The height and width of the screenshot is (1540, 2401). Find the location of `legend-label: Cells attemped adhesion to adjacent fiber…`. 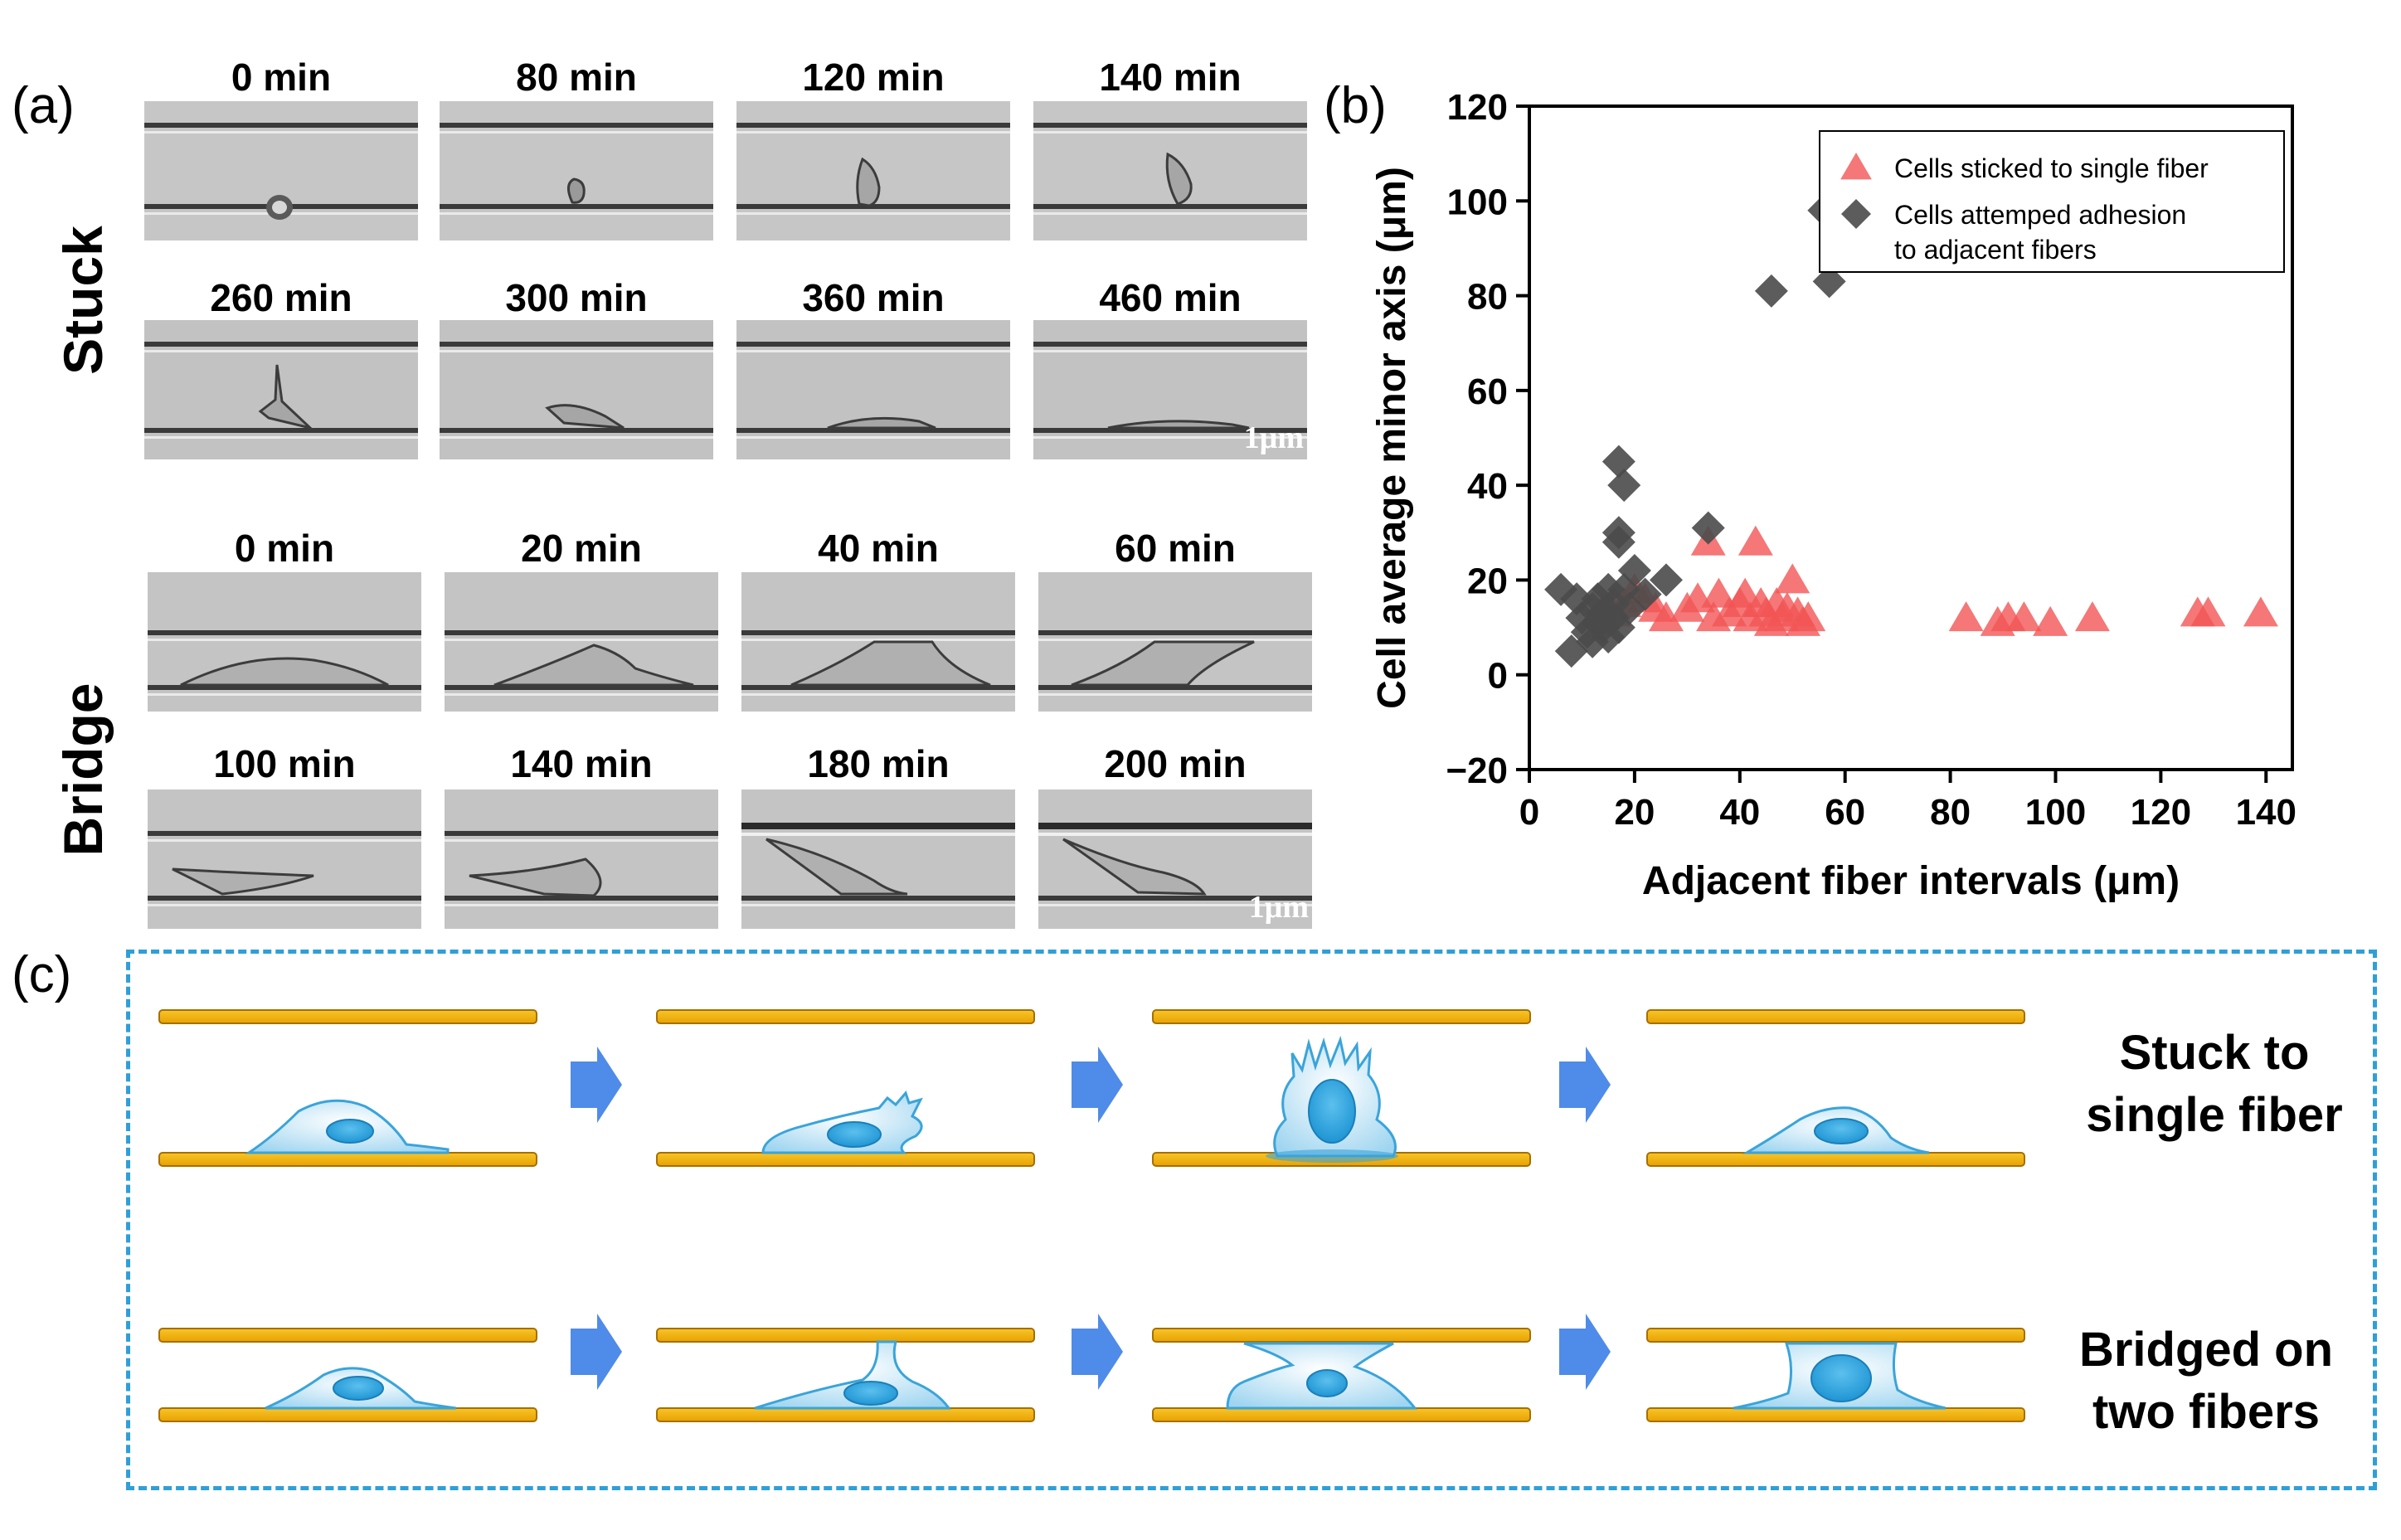

legend-label: Cells attemped adhesion to adjacent fiber… is located at coordinates (2040, 232).